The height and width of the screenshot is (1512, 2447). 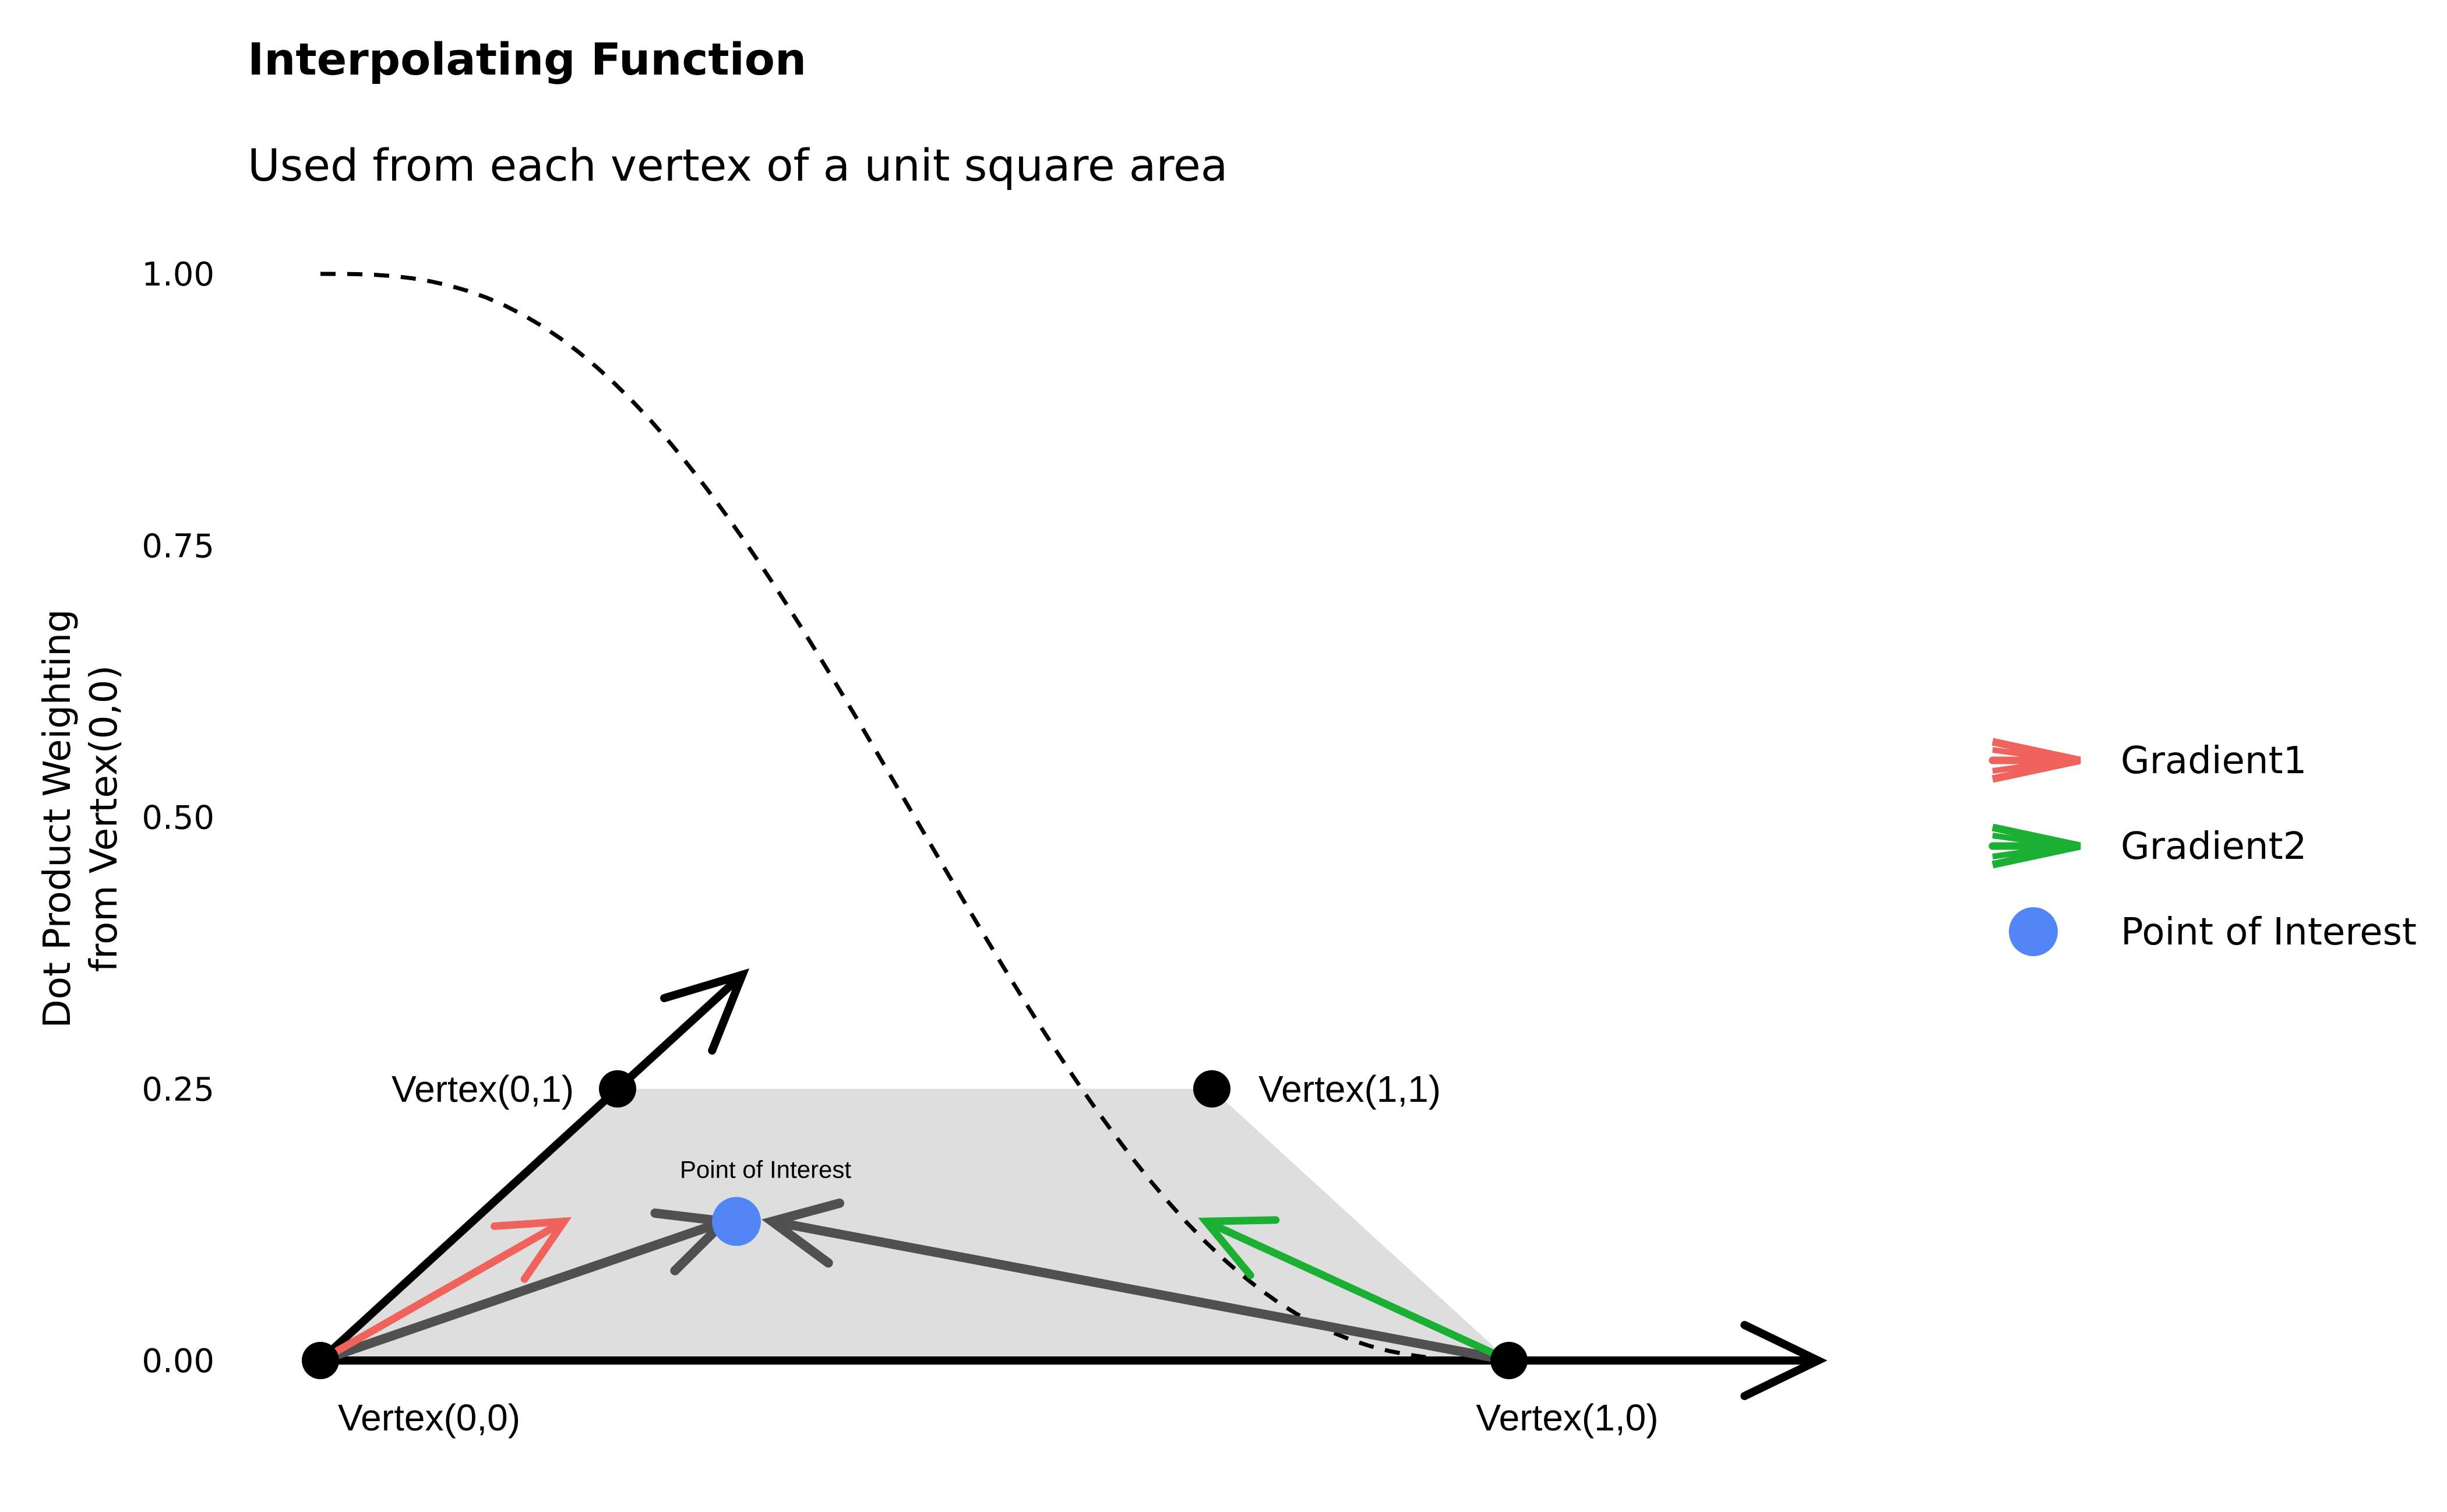 I want to click on y-axis-label-line-2: from Vertex(0,0), so click(x=104, y=818).